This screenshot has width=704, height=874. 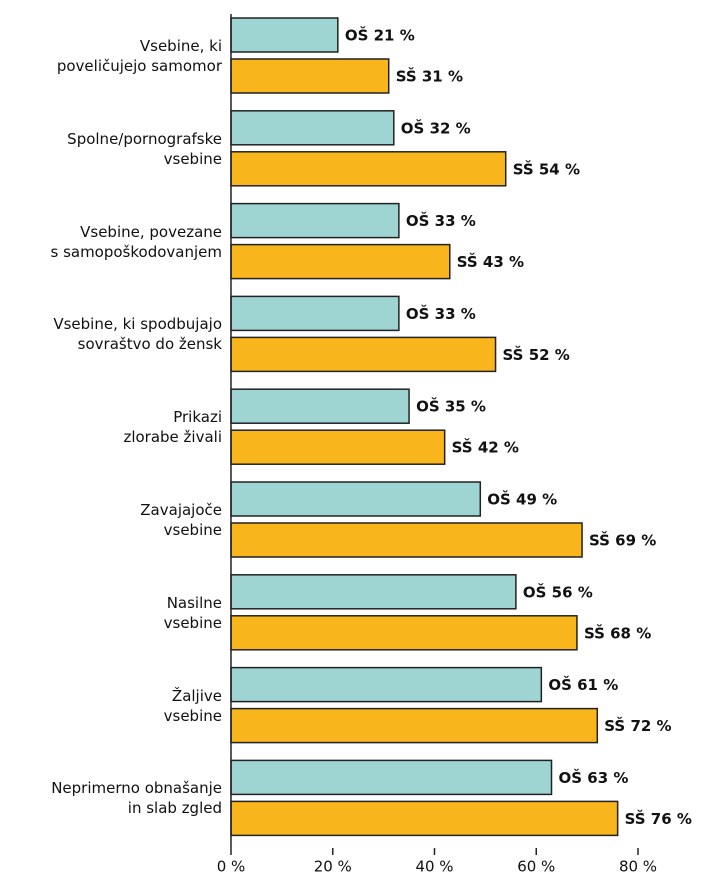 I want to click on value-label: OŠ 56 %, so click(x=558, y=591).